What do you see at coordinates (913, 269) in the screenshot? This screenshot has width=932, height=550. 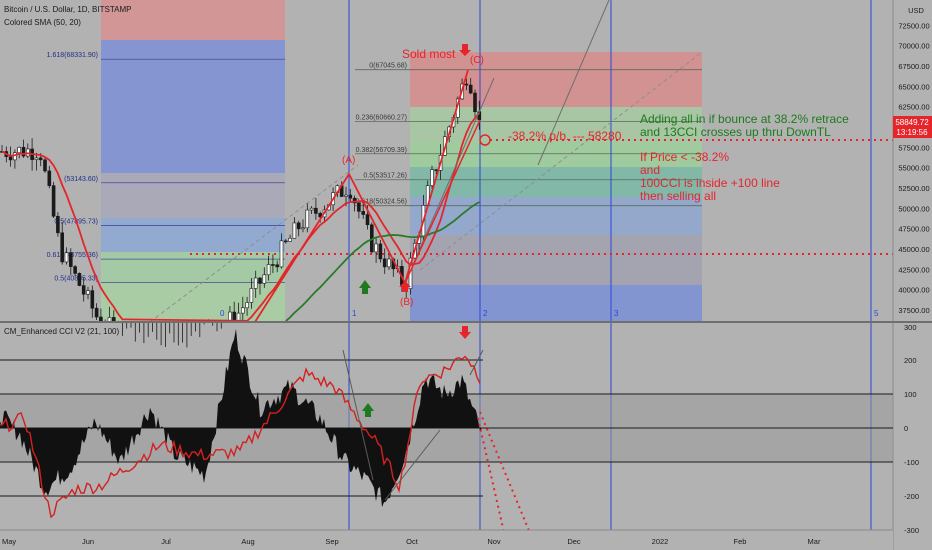 I see `price-tick-label: 42500.00` at bounding box center [913, 269].